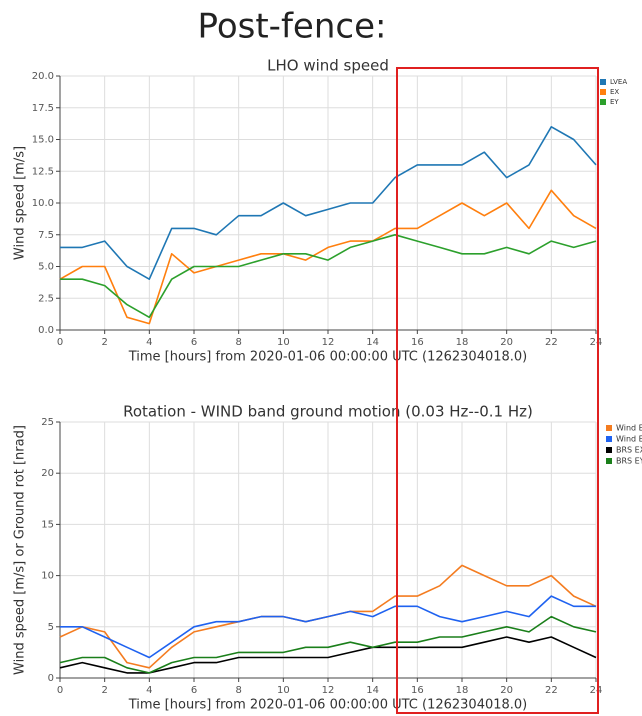 The width and height of the screenshot is (642, 716). What do you see at coordinates (629, 461) in the screenshot?
I see `legend-label: BRS EY` at bounding box center [629, 461].